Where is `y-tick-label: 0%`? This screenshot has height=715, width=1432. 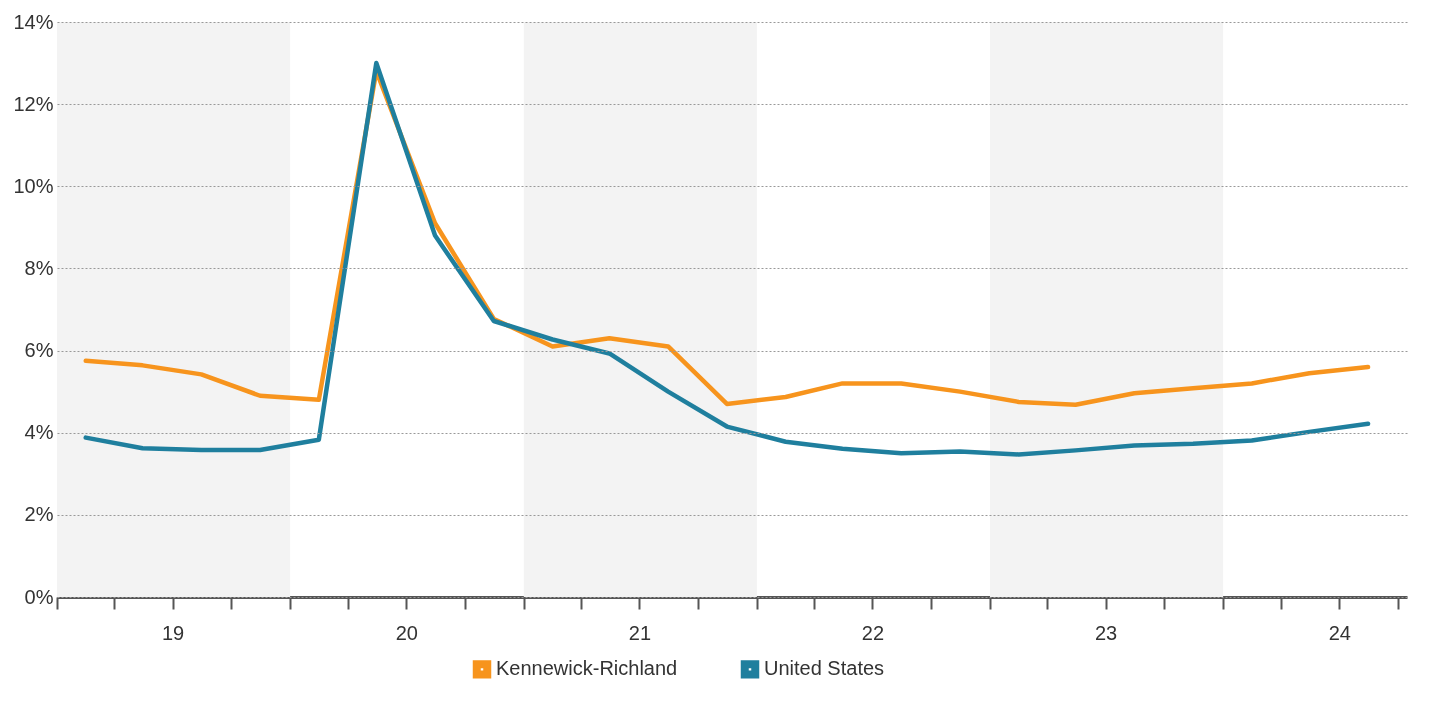 y-tick-label: 0% is located at coordinates (39, 596).